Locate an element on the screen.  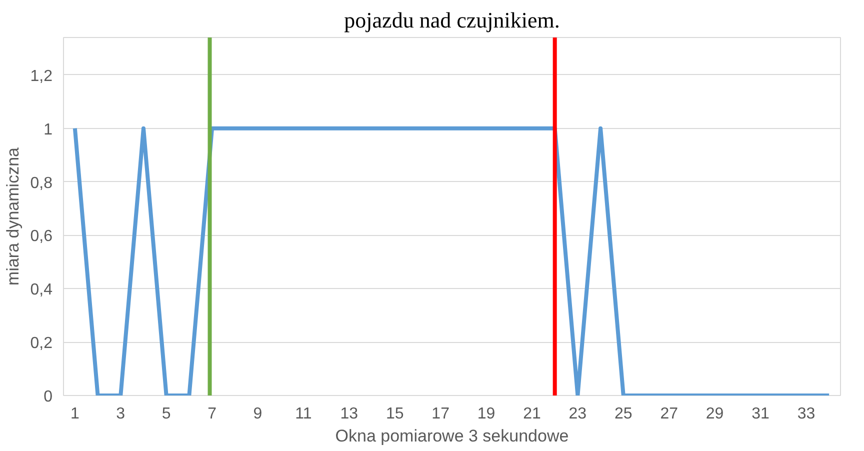
x-tick-label: 33 is located at coordinates (806, 414).